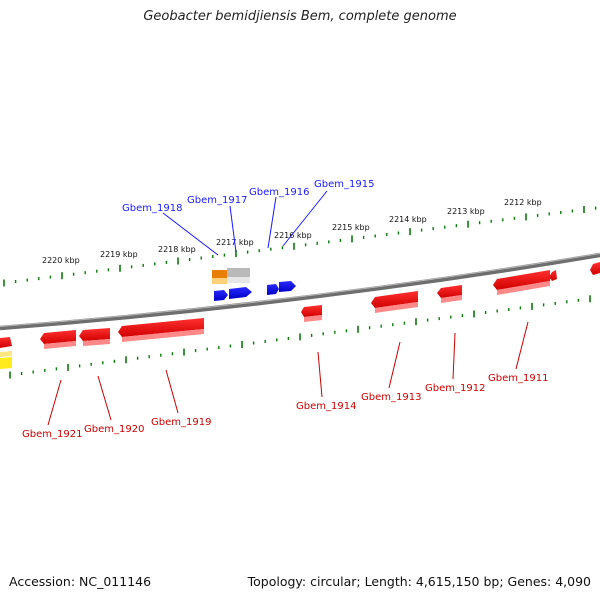  Describe the element at coordinates (326, 406) in the screenshot. I see `gene-label-gbem-1914: Gbem_1914` at that location.